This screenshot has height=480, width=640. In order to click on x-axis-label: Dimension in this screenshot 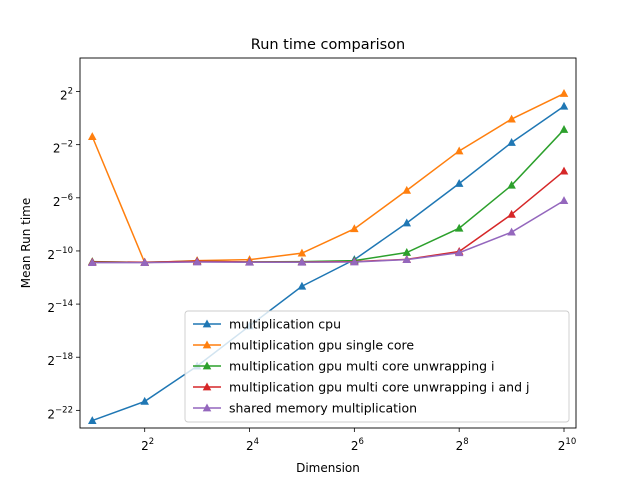, I will do `click(328, 468)`.